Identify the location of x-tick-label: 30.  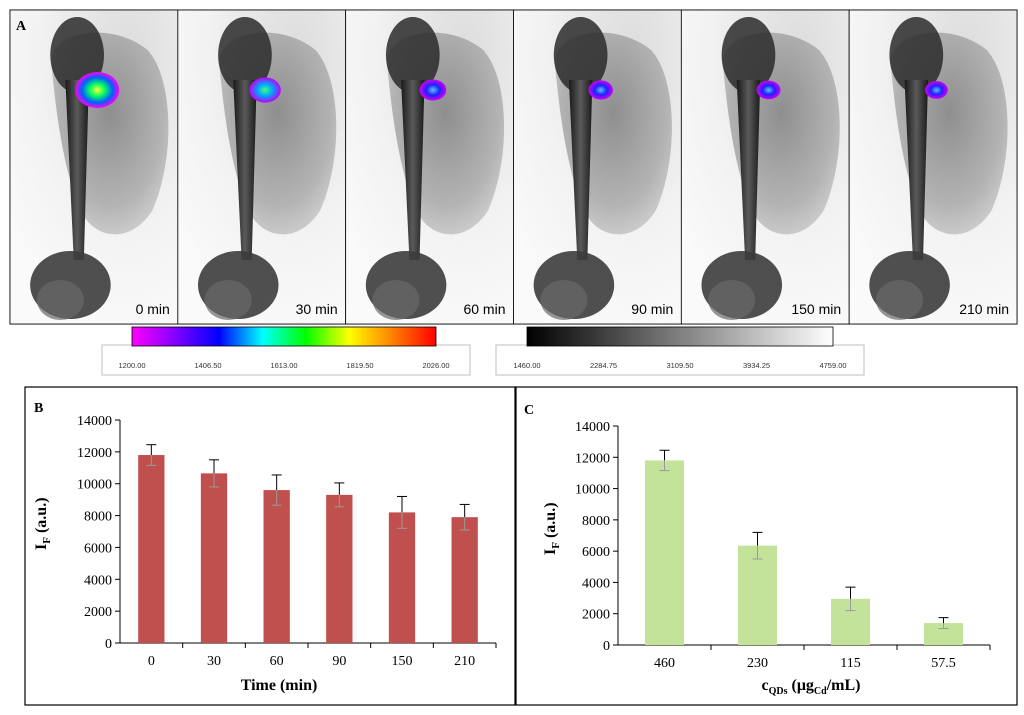
(214, 661).